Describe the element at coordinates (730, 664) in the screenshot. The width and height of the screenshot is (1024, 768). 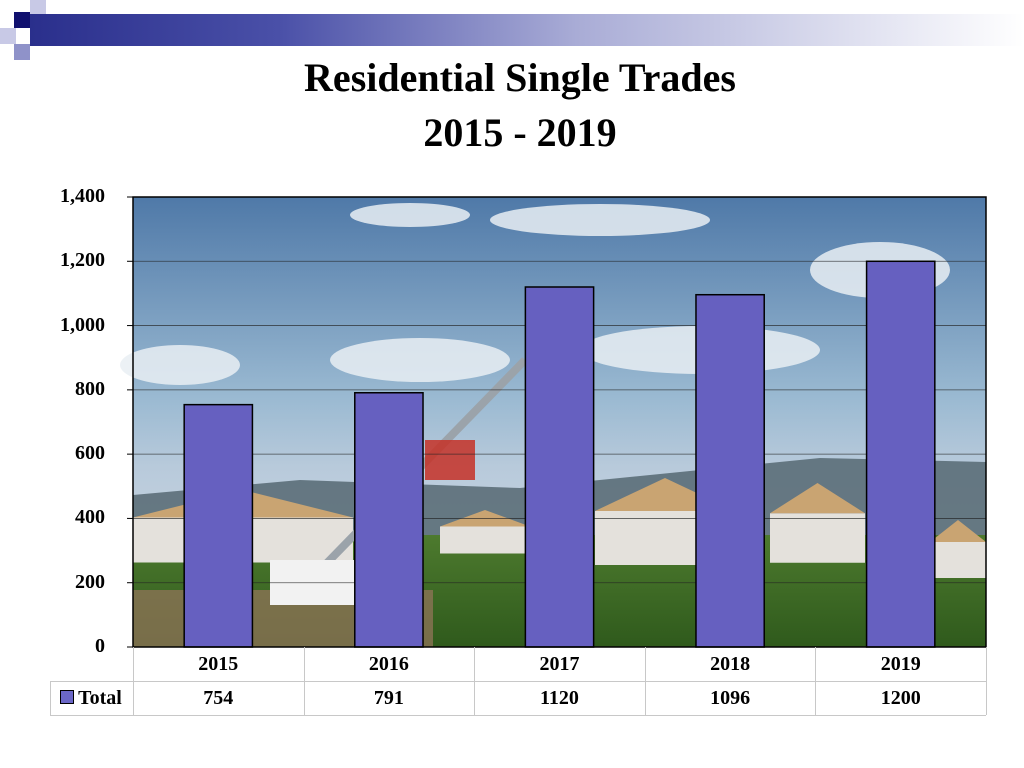
I see `table-header-2018: 2018` at that location.